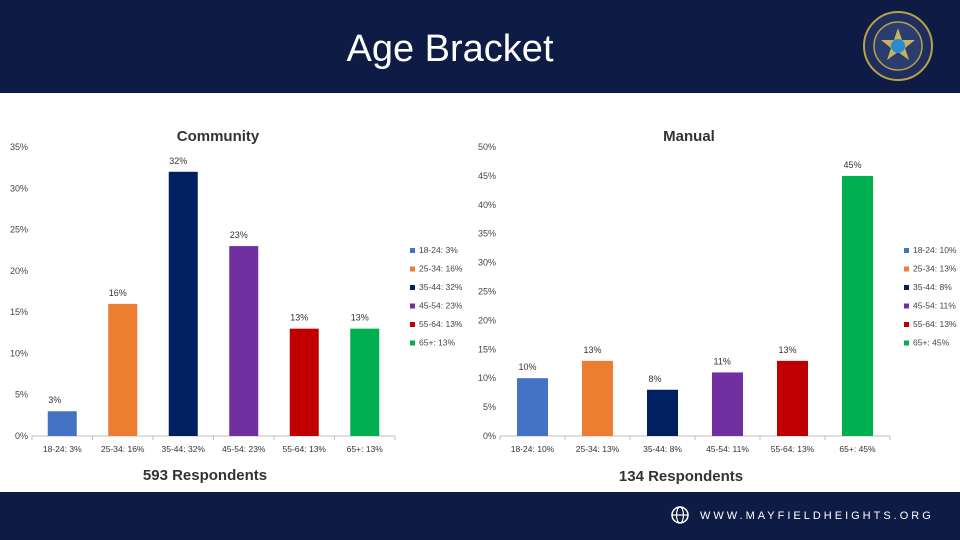  What do you see at coordinates (722, 361) in the screenshot?
I see `manual-data-label: 11%` at bounding box center [722, 361].